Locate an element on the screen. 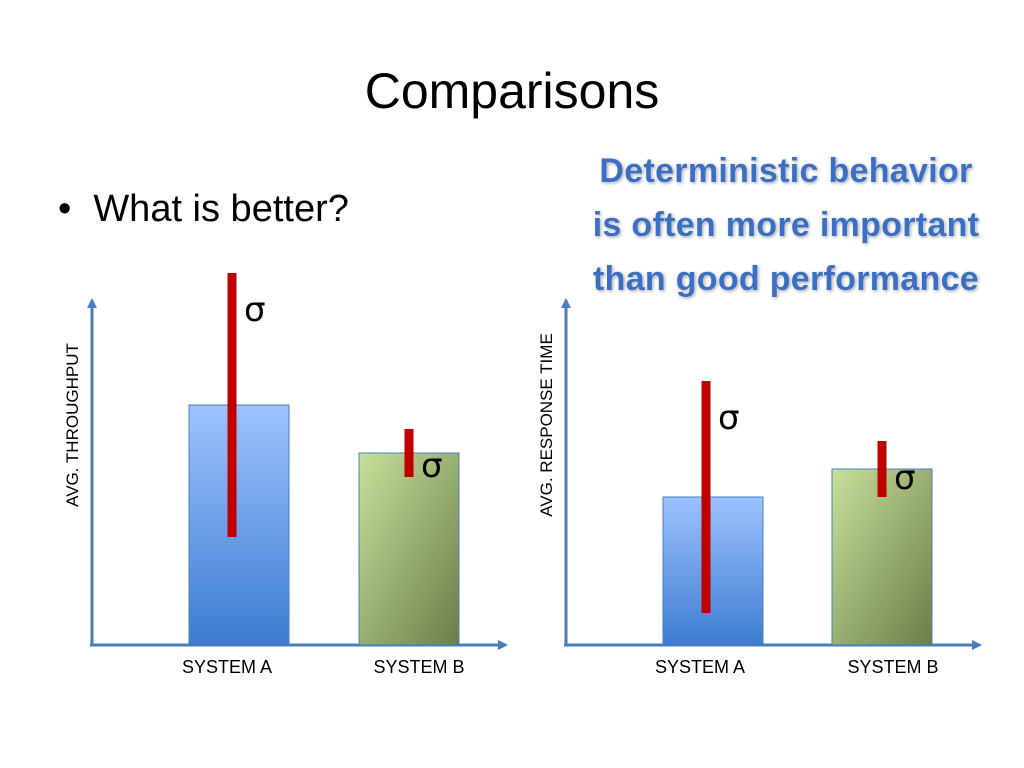 Image resolution: width=1024 pixels, height=768 pixels. callout-line: is often more important is located at coordinates (786, 225).